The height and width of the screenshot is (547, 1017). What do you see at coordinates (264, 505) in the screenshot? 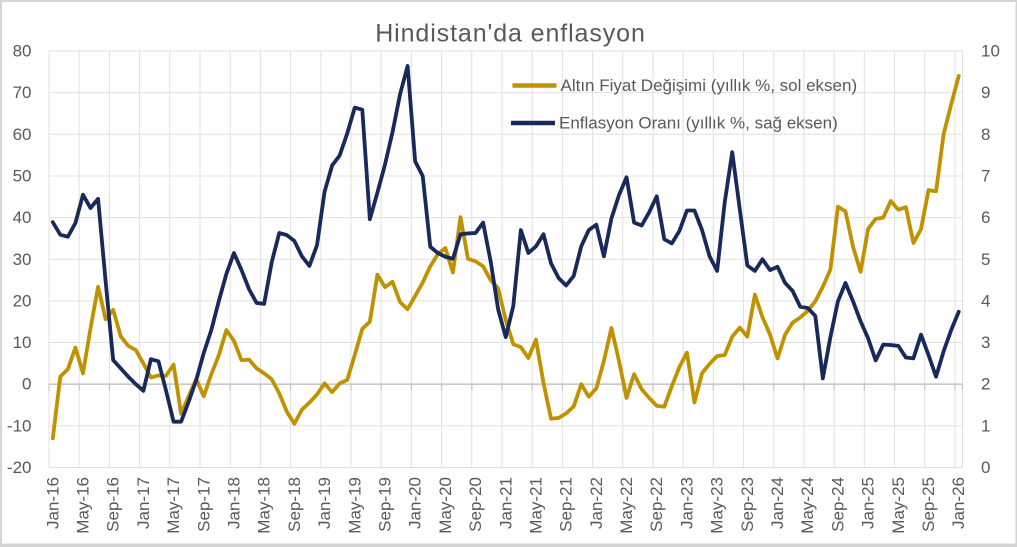
I see `svg-text: May-18` at bounding box center [264, 505].